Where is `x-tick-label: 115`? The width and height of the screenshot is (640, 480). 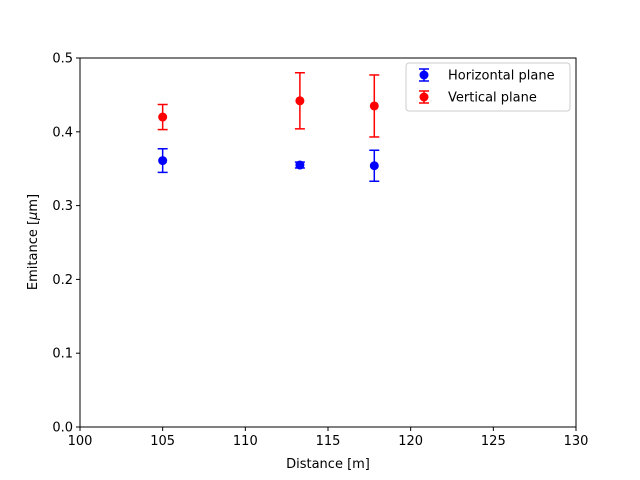
x-tick-label: 115 is located at coordinates (328, 441).